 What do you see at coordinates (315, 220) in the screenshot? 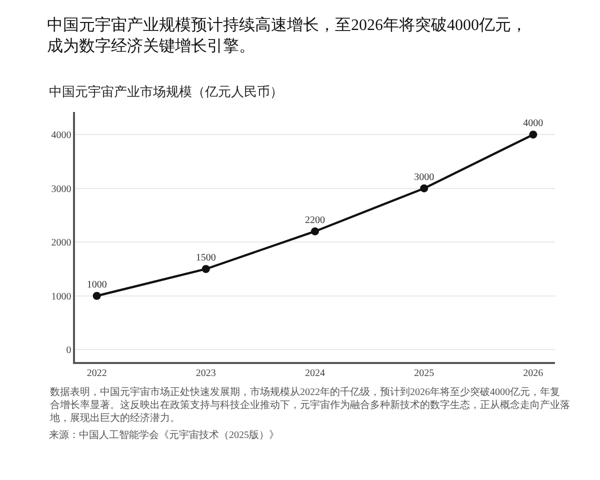
I see `data-label: 2200` at bounding box center [315, 220].